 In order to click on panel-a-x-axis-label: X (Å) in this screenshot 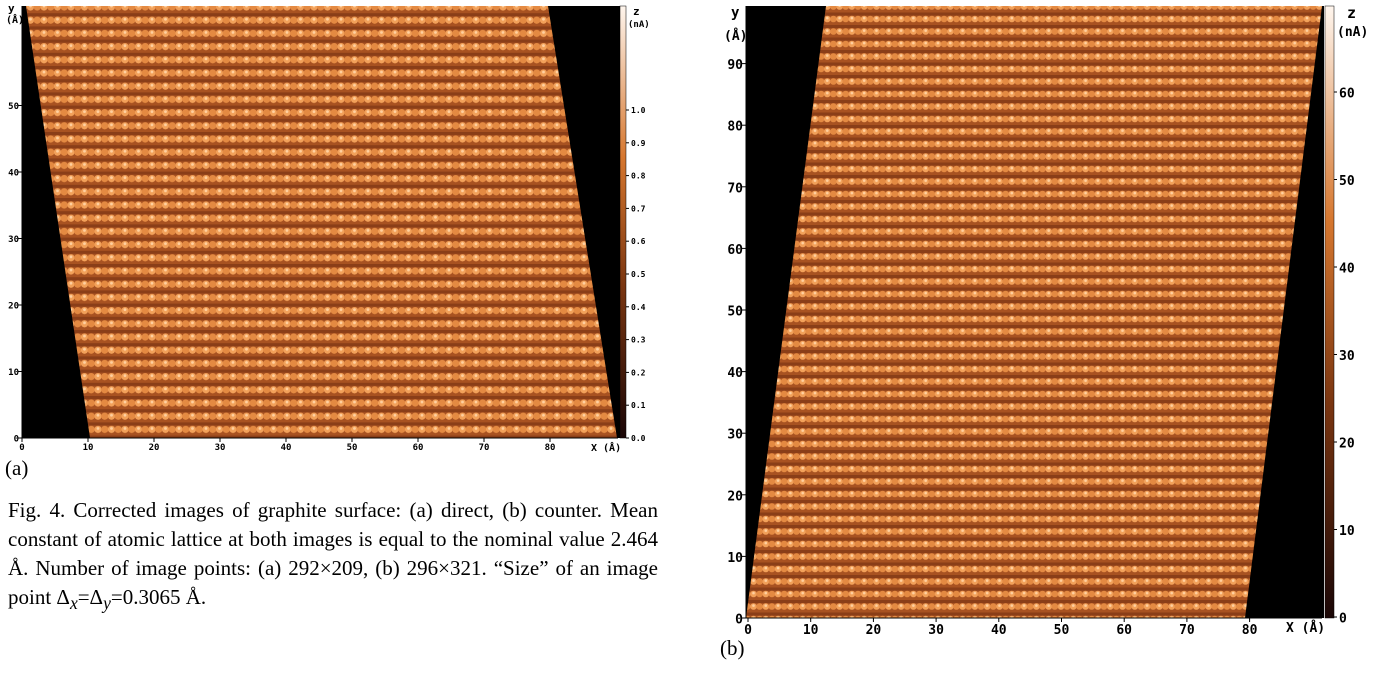, I will do `click(606, 447)`.